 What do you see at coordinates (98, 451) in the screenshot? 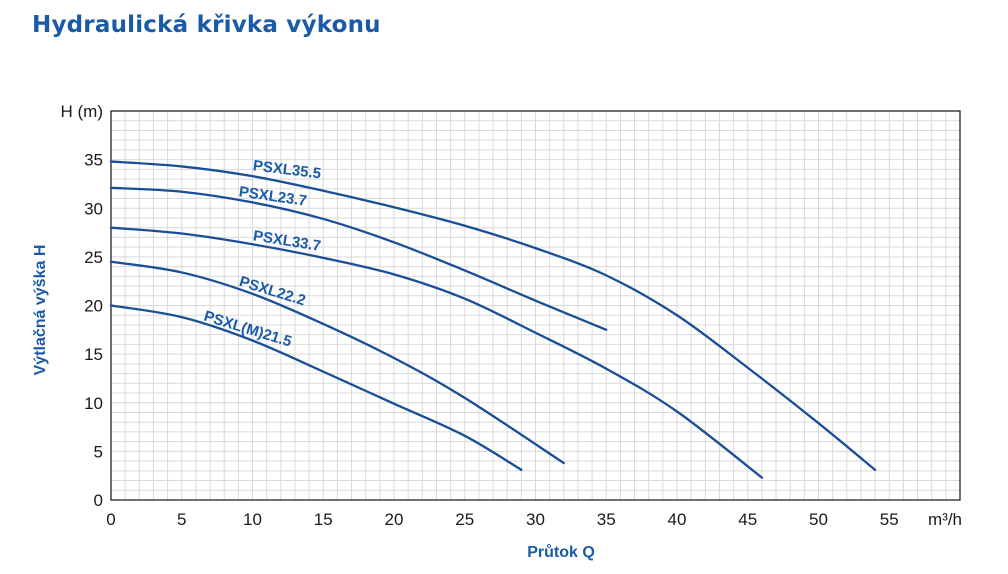
I see `y-tick-label: 5` at bounding box center [98, 451].